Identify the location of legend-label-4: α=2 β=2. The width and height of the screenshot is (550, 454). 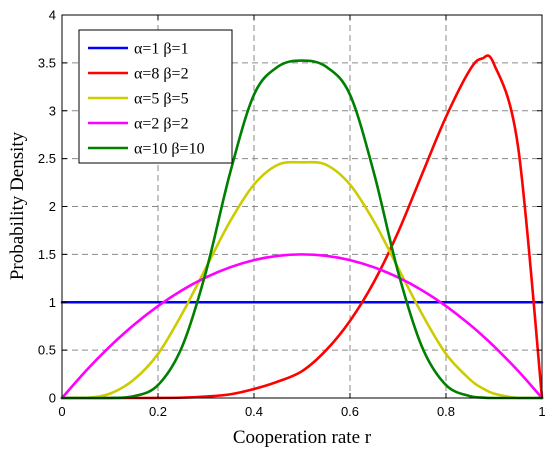
(161, 124).